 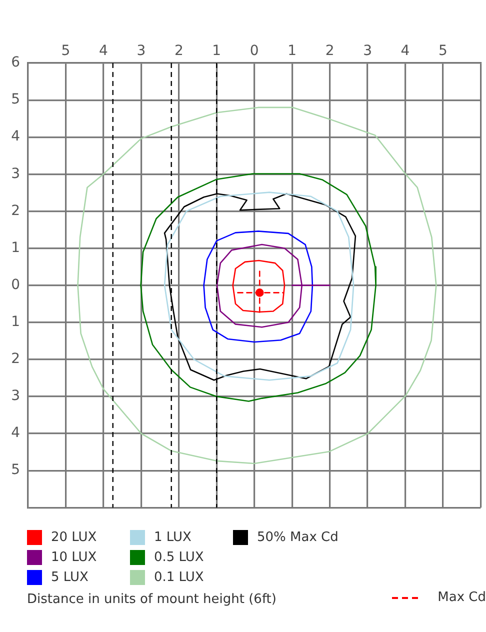 I want to click on legend-label: 20 LUX, so click(x=74, y=537).